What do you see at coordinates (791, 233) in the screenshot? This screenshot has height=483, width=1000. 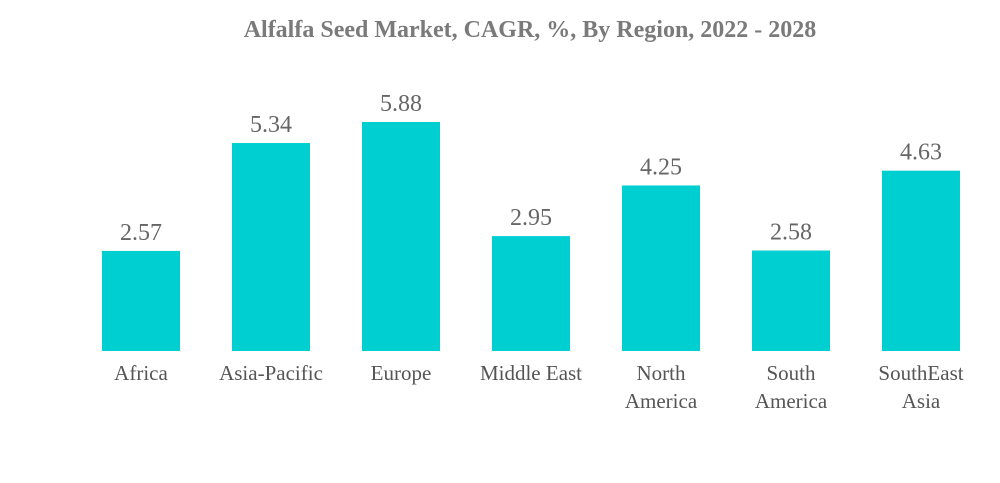 I see `value-label: 2.58` at bounding box center [791, 233].